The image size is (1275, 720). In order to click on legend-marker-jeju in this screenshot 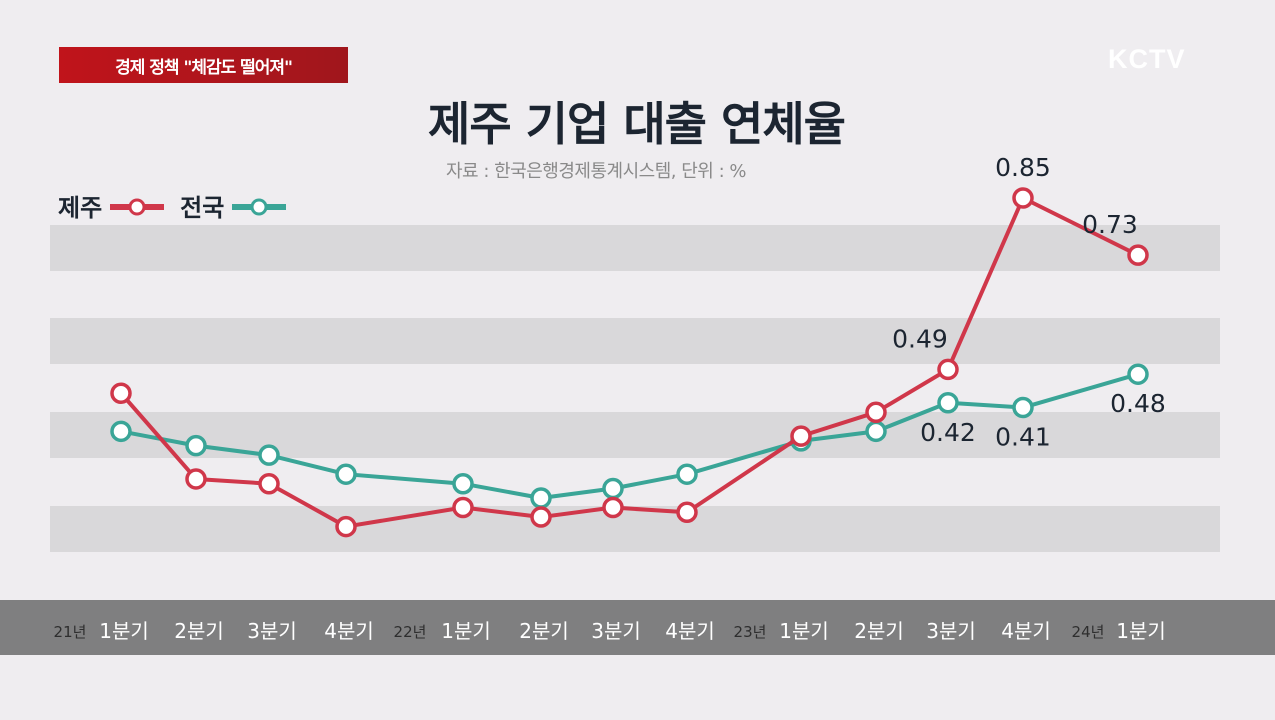, I will do `click(137, 206)`.